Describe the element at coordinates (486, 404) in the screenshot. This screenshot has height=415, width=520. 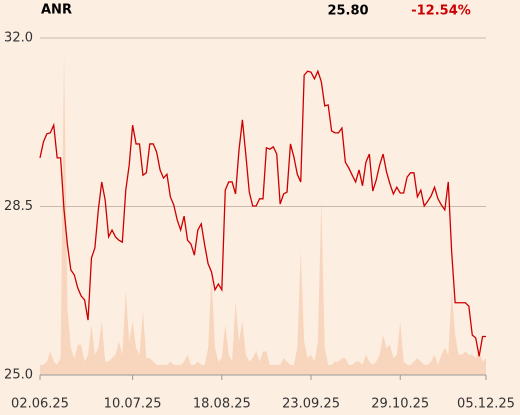
I see `x-tick-label: 05.12.25` at that location.